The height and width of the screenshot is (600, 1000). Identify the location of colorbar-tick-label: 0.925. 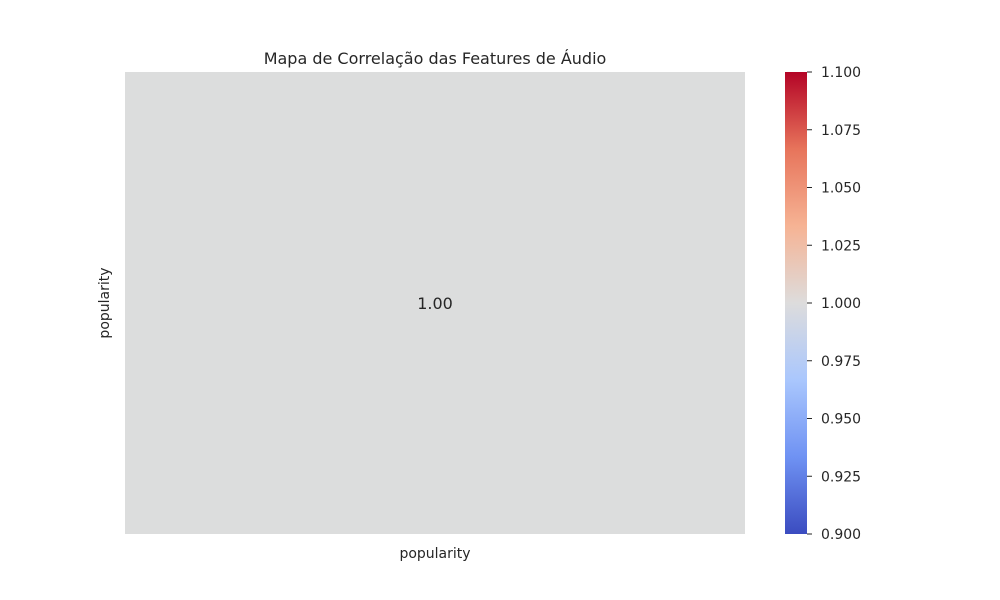
(841, 477).